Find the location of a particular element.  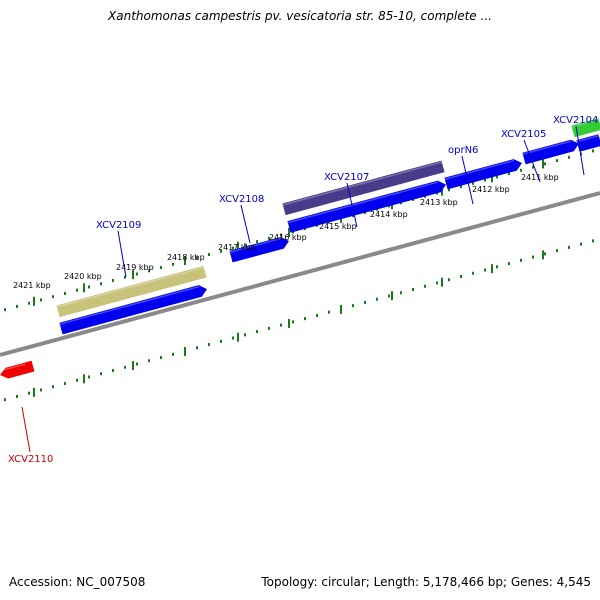

gene-xcv2109-region-shape is located at coordinates (131, 291).